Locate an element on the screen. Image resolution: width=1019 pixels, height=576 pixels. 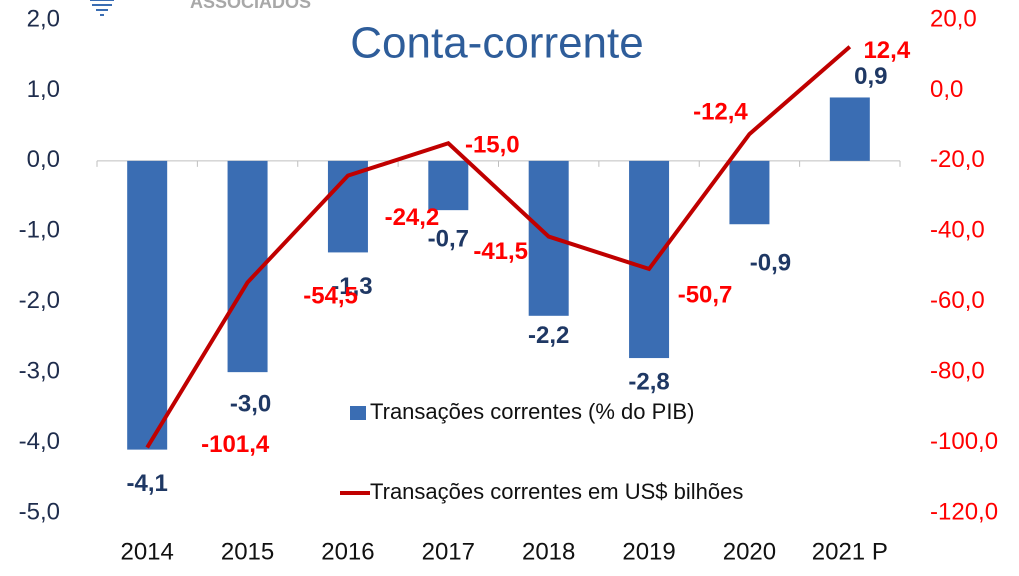
y2-tick-label: -120,0 is located at coordinates (964, 511).